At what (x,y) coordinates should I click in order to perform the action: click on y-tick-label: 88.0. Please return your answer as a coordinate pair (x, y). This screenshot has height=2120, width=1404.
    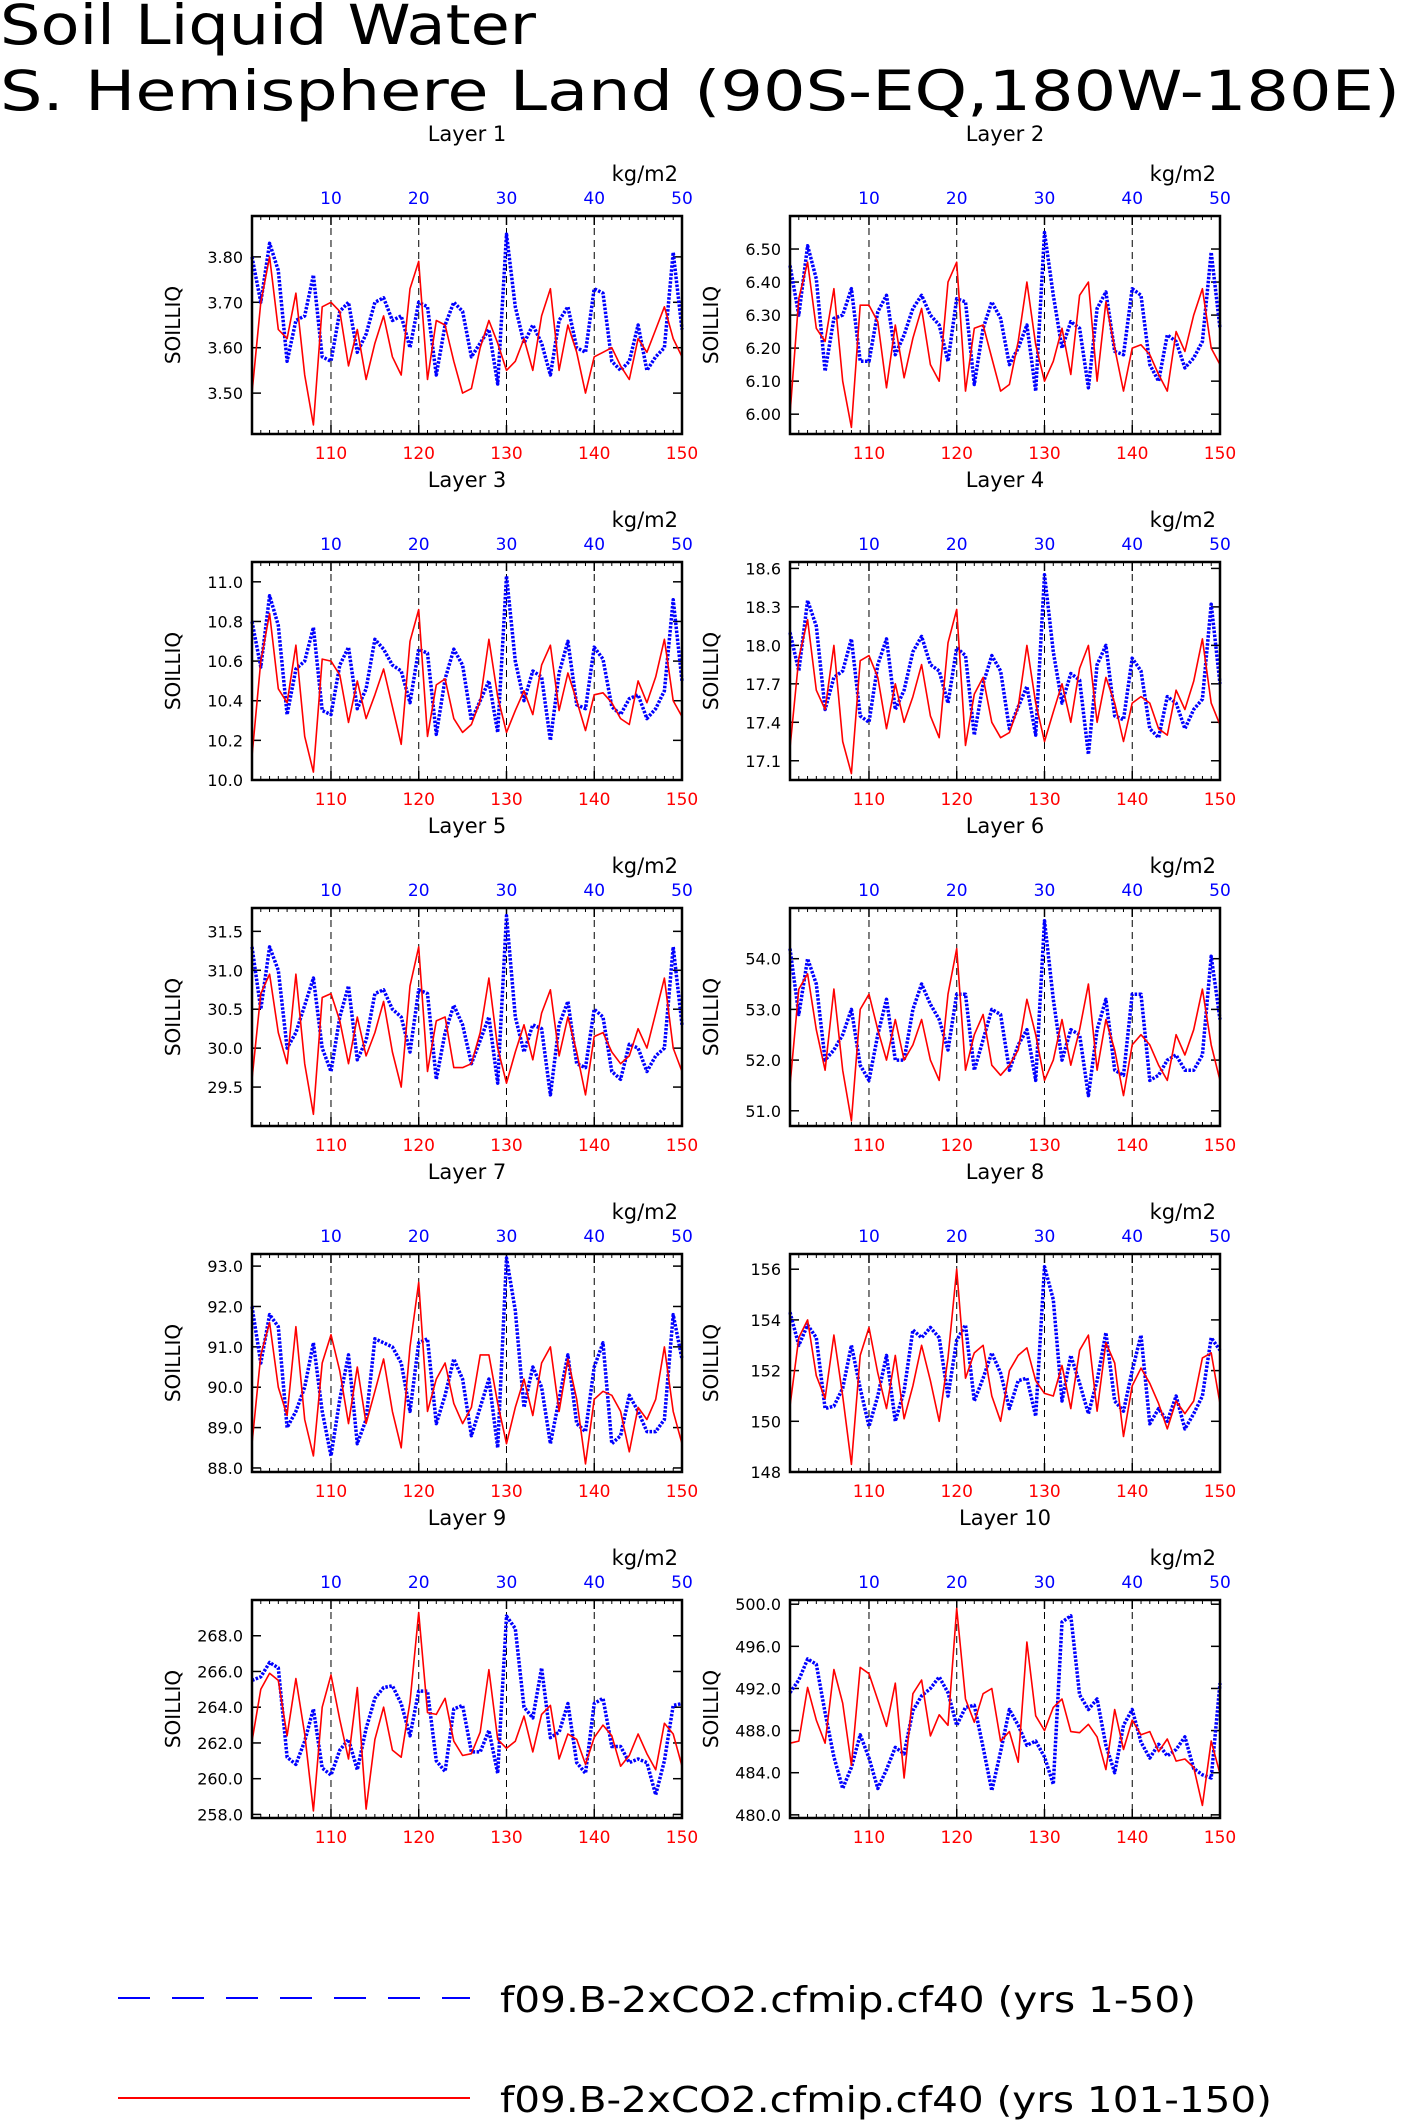
    Looking at the image, I should click on (225, 1468).